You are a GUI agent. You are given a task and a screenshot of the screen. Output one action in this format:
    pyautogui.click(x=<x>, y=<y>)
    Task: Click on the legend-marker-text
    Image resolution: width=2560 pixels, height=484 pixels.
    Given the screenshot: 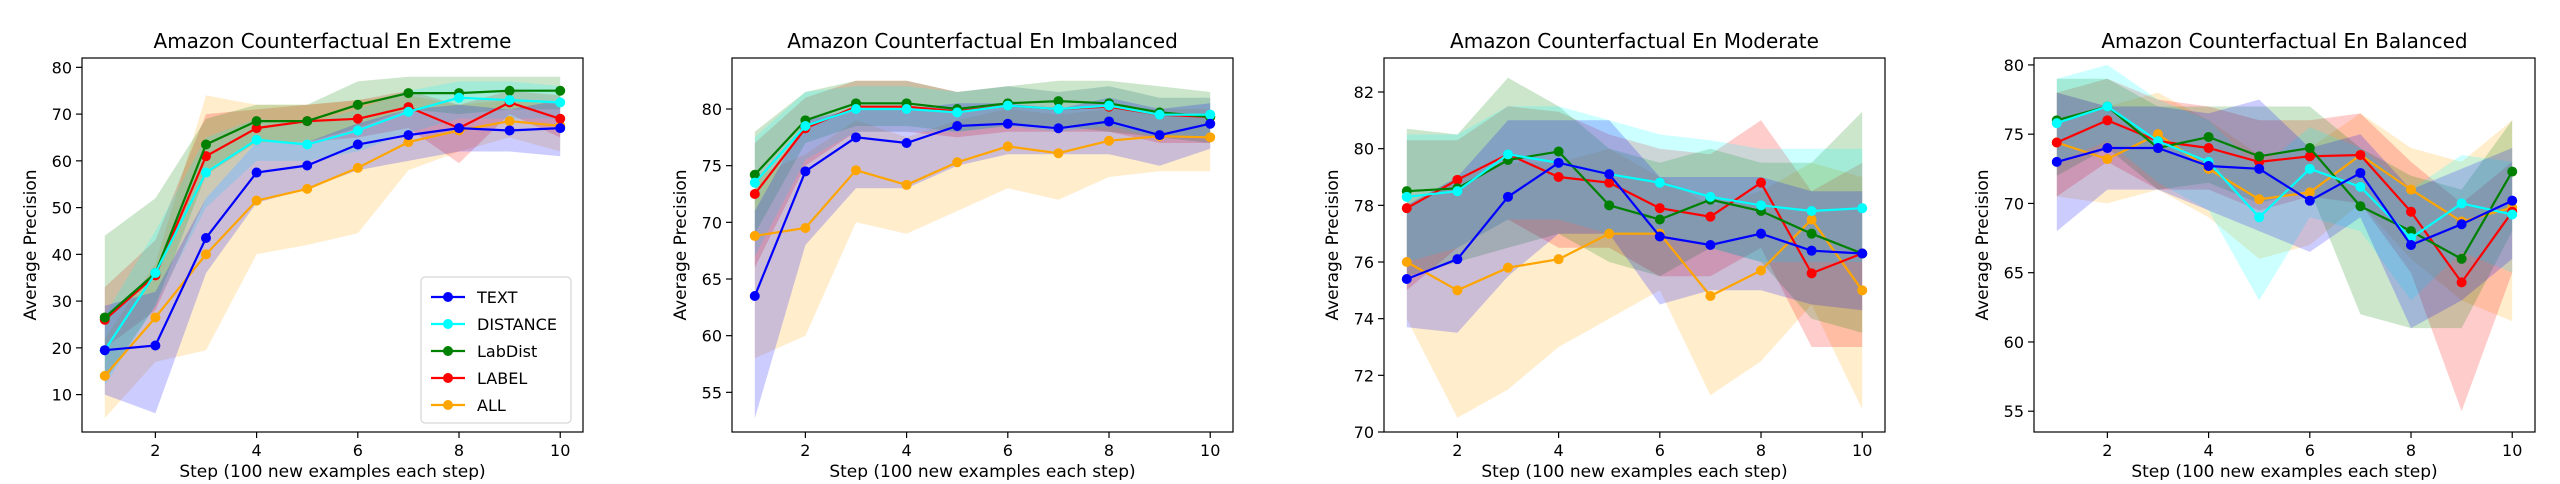 What is the action you would take?
    pyautogui.click(x=448, y=297)
    